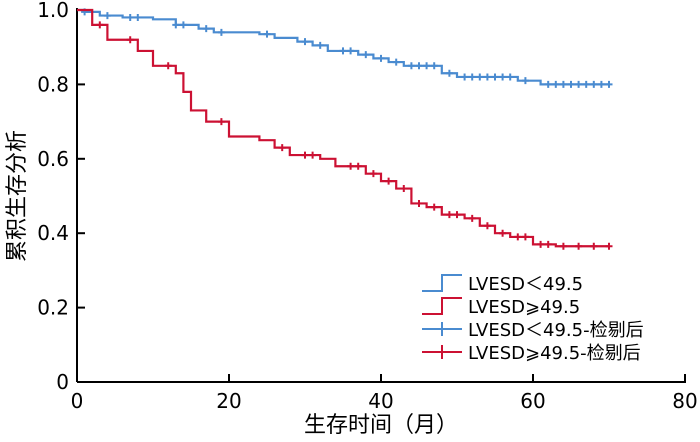  What do you see at coordinates (53, 233) in the screenshot?
I see `y-tick-label: 0.4` at bounding box center [53, 233].